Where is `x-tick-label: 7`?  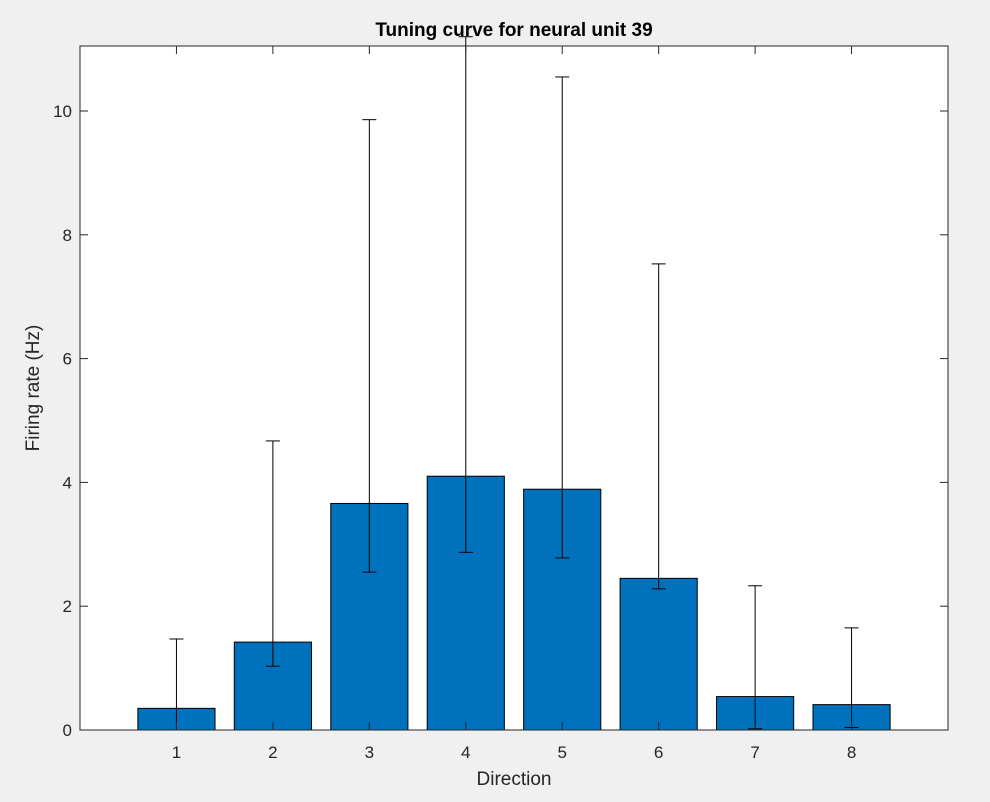 x-tick-label: 7 is located at coordinates (754, 752).